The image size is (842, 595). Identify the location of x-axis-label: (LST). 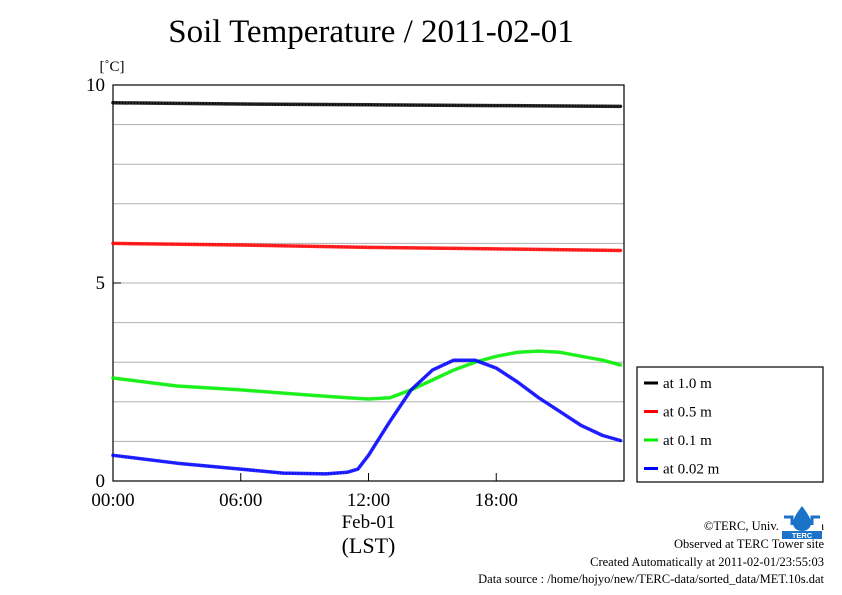
(369, 545).